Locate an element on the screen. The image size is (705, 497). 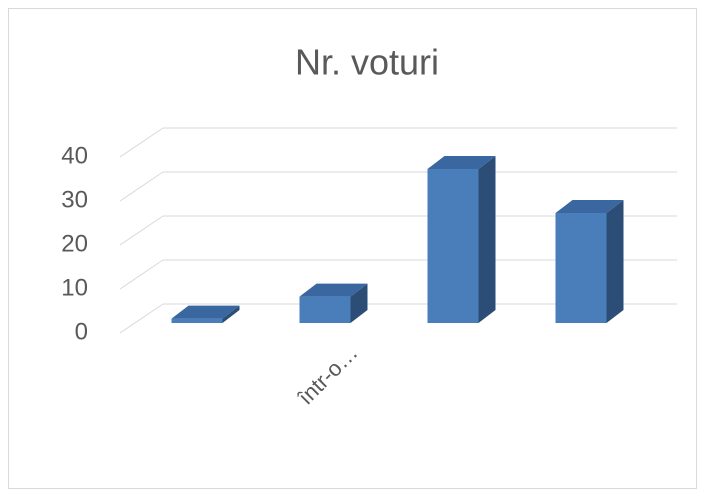
chart-title: Nr. voturi is located at coordinates (367, 62).